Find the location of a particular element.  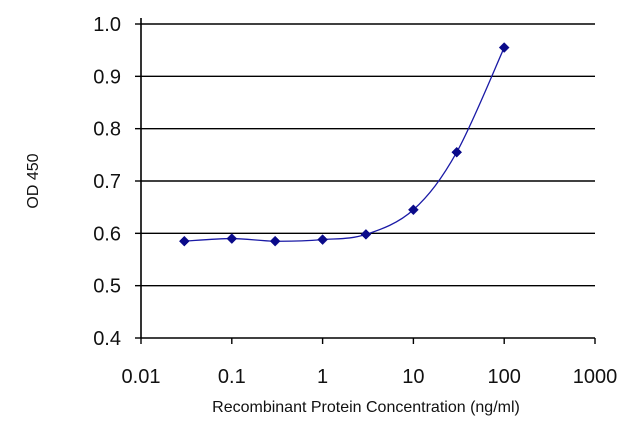

y-tick-label: 1.0 is located at coordinates (107, 25).